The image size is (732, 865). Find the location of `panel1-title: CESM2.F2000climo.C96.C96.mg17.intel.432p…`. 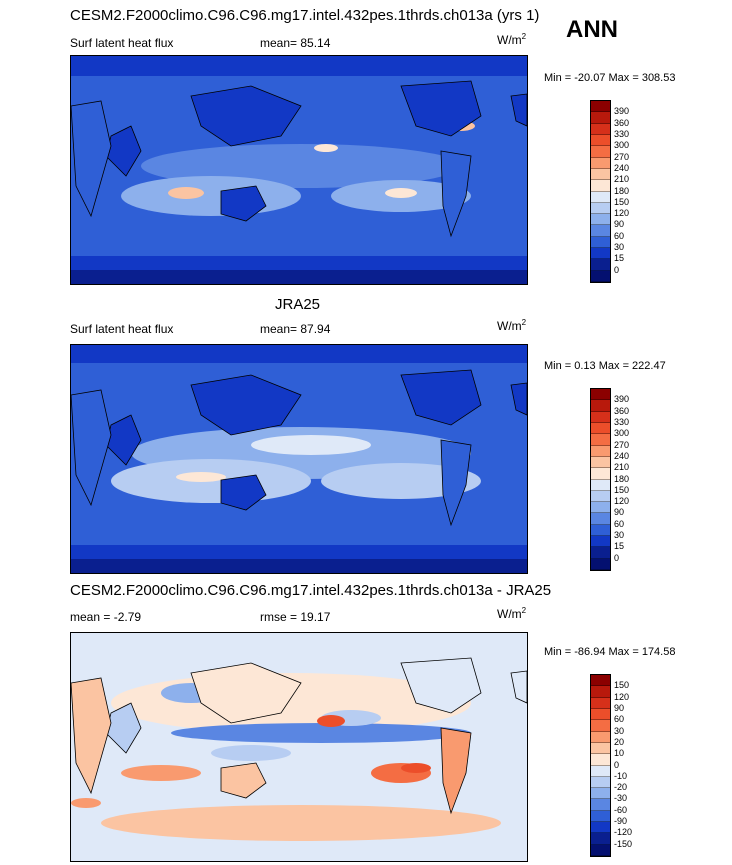

panel1-title: CESM2.F2000climo.C96.C96.mg17.intel.432p… is located at coordinates (305, 15).